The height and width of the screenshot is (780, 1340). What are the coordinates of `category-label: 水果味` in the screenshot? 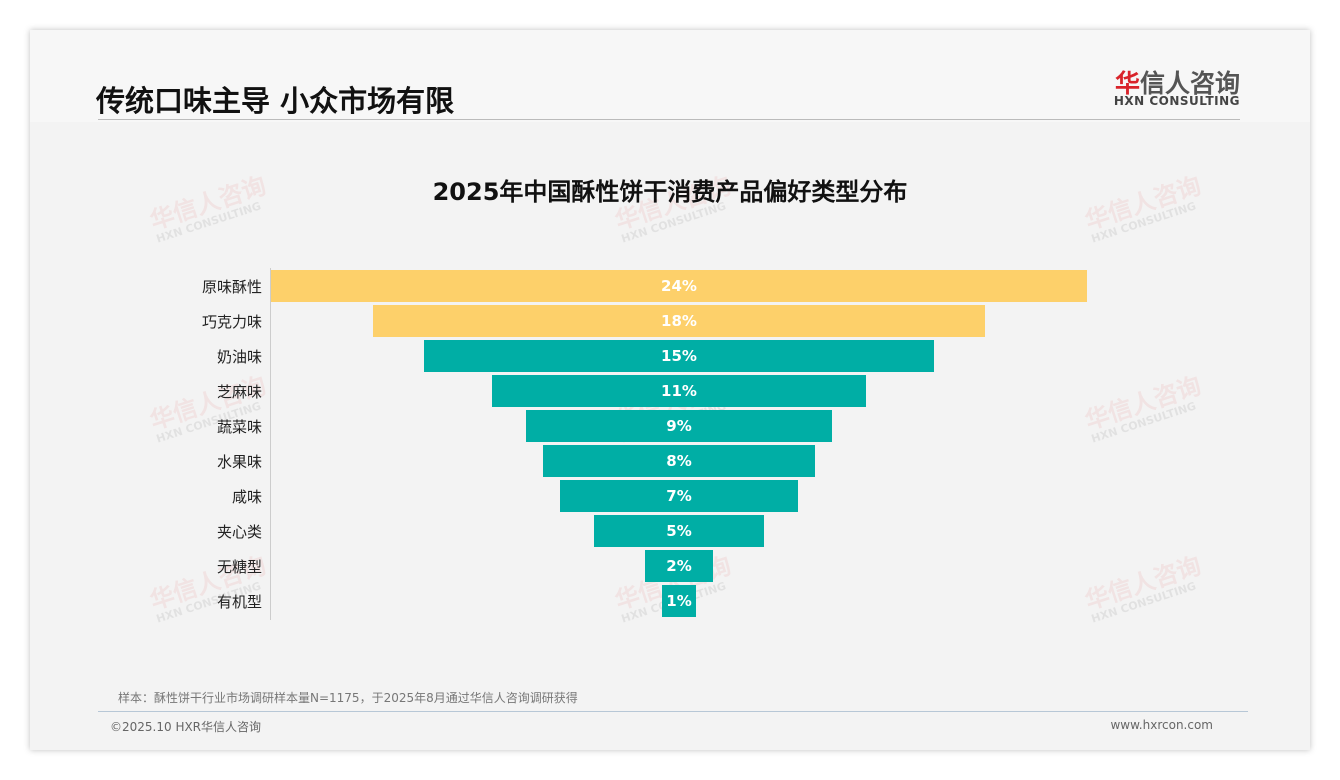 It's located at (239, 462).